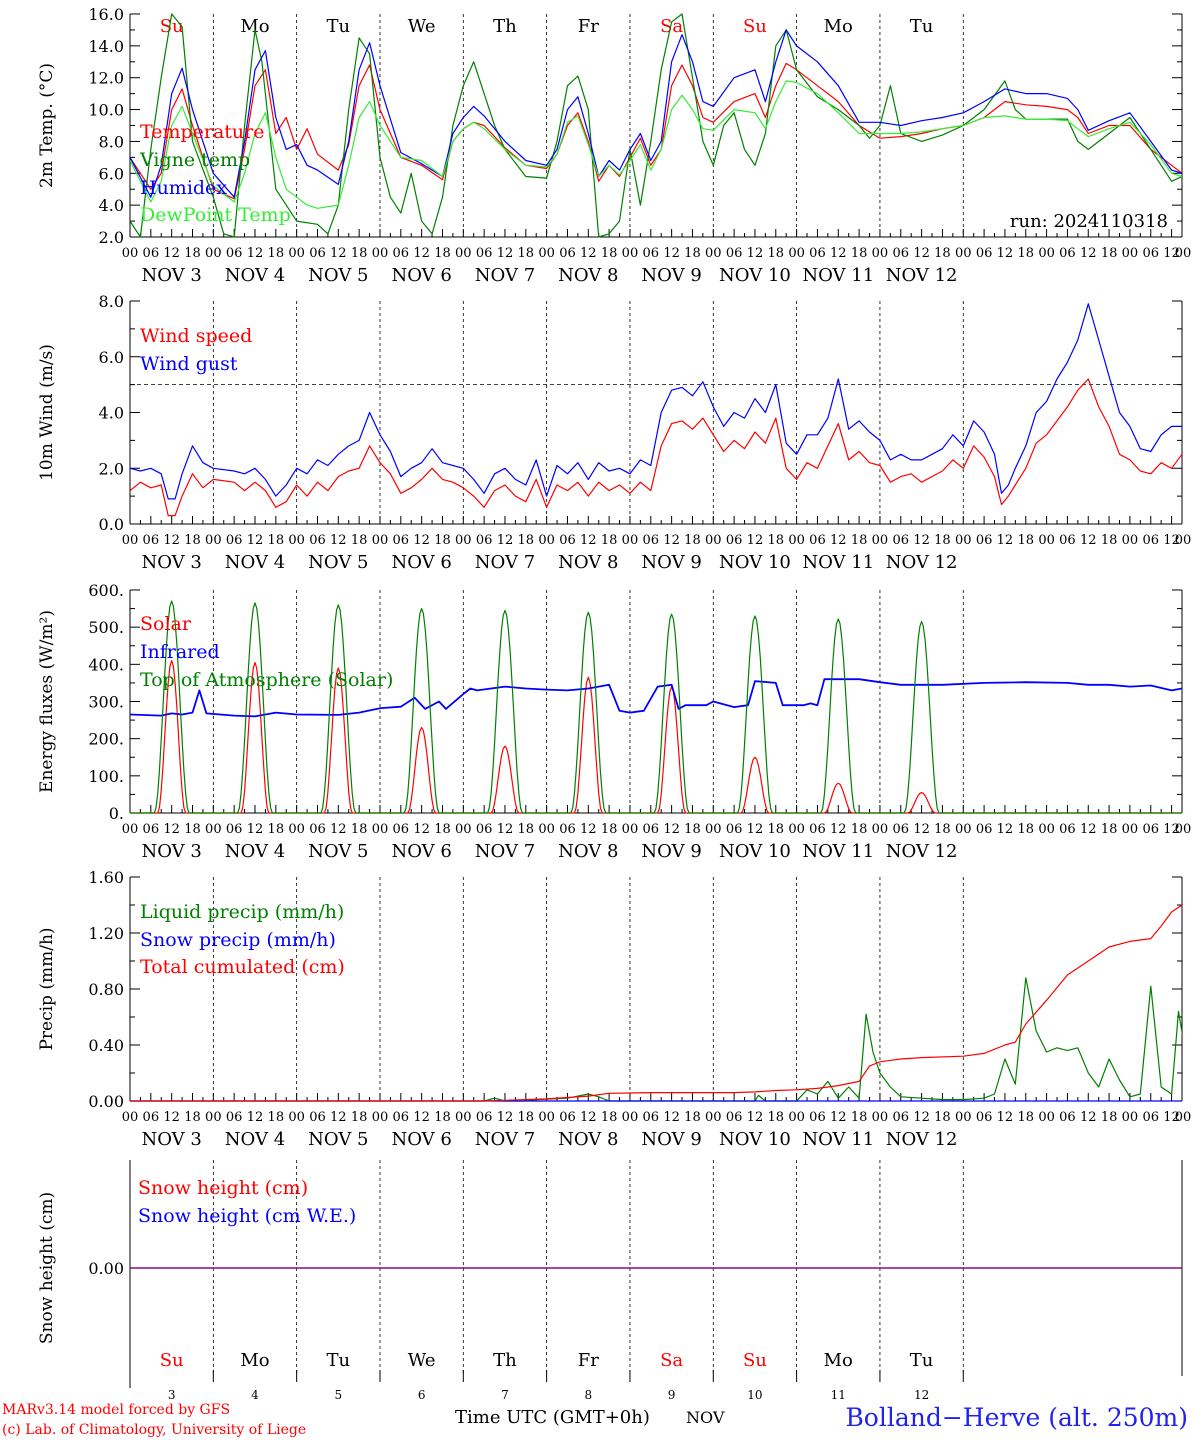 Image resolution: width=1194 pixels, height=1440 pixels. I want to click on legend-entry: Snow precip (mm/h), so click(238, 940).